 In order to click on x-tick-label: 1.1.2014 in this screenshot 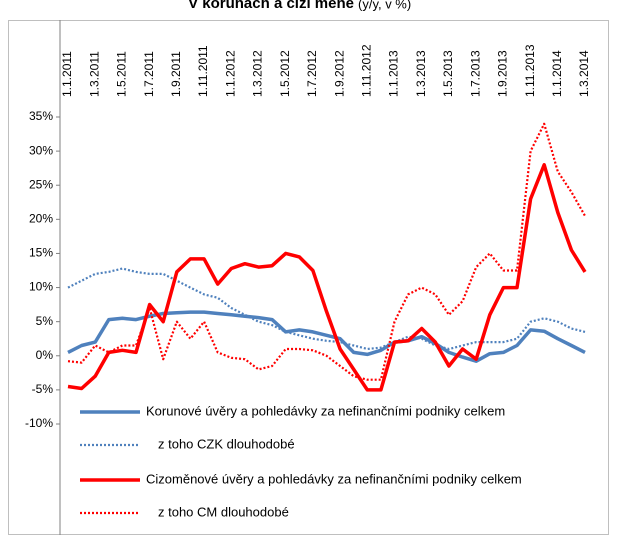, I will do `click(557, 73)`.